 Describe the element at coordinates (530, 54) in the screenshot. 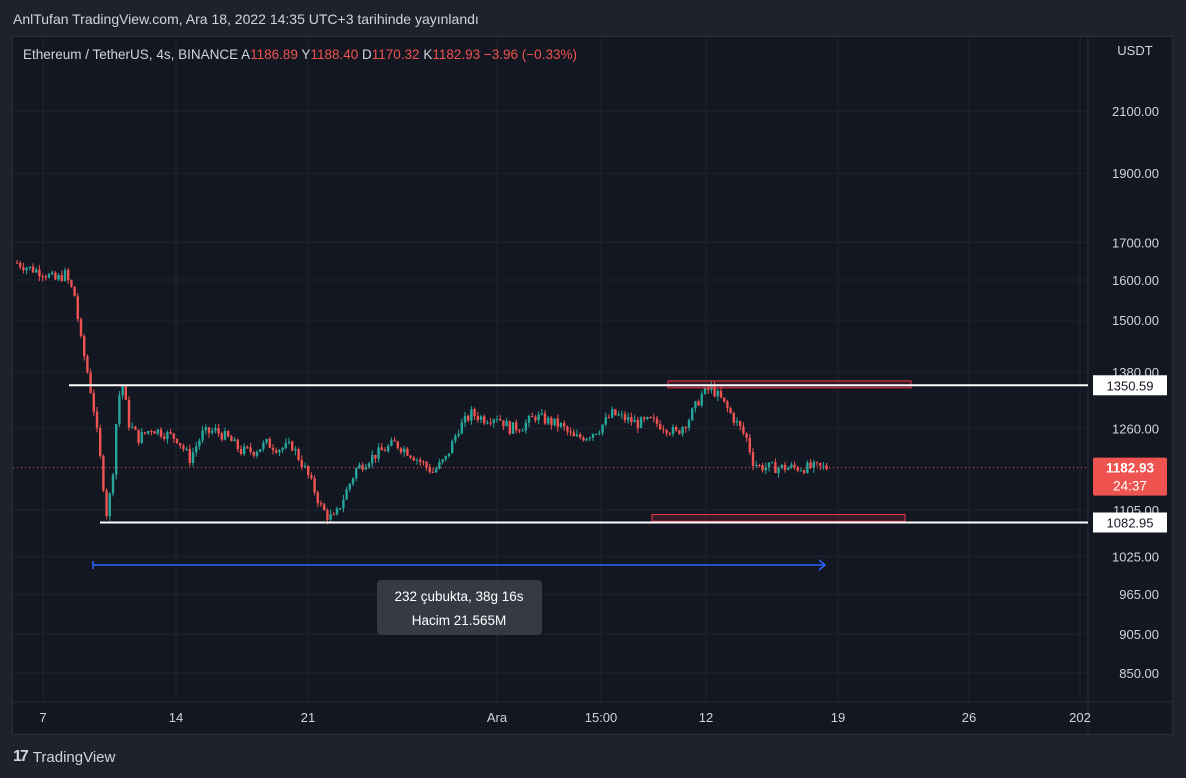

I see `legend-change: −3.96 (−0.33%)` at that location.